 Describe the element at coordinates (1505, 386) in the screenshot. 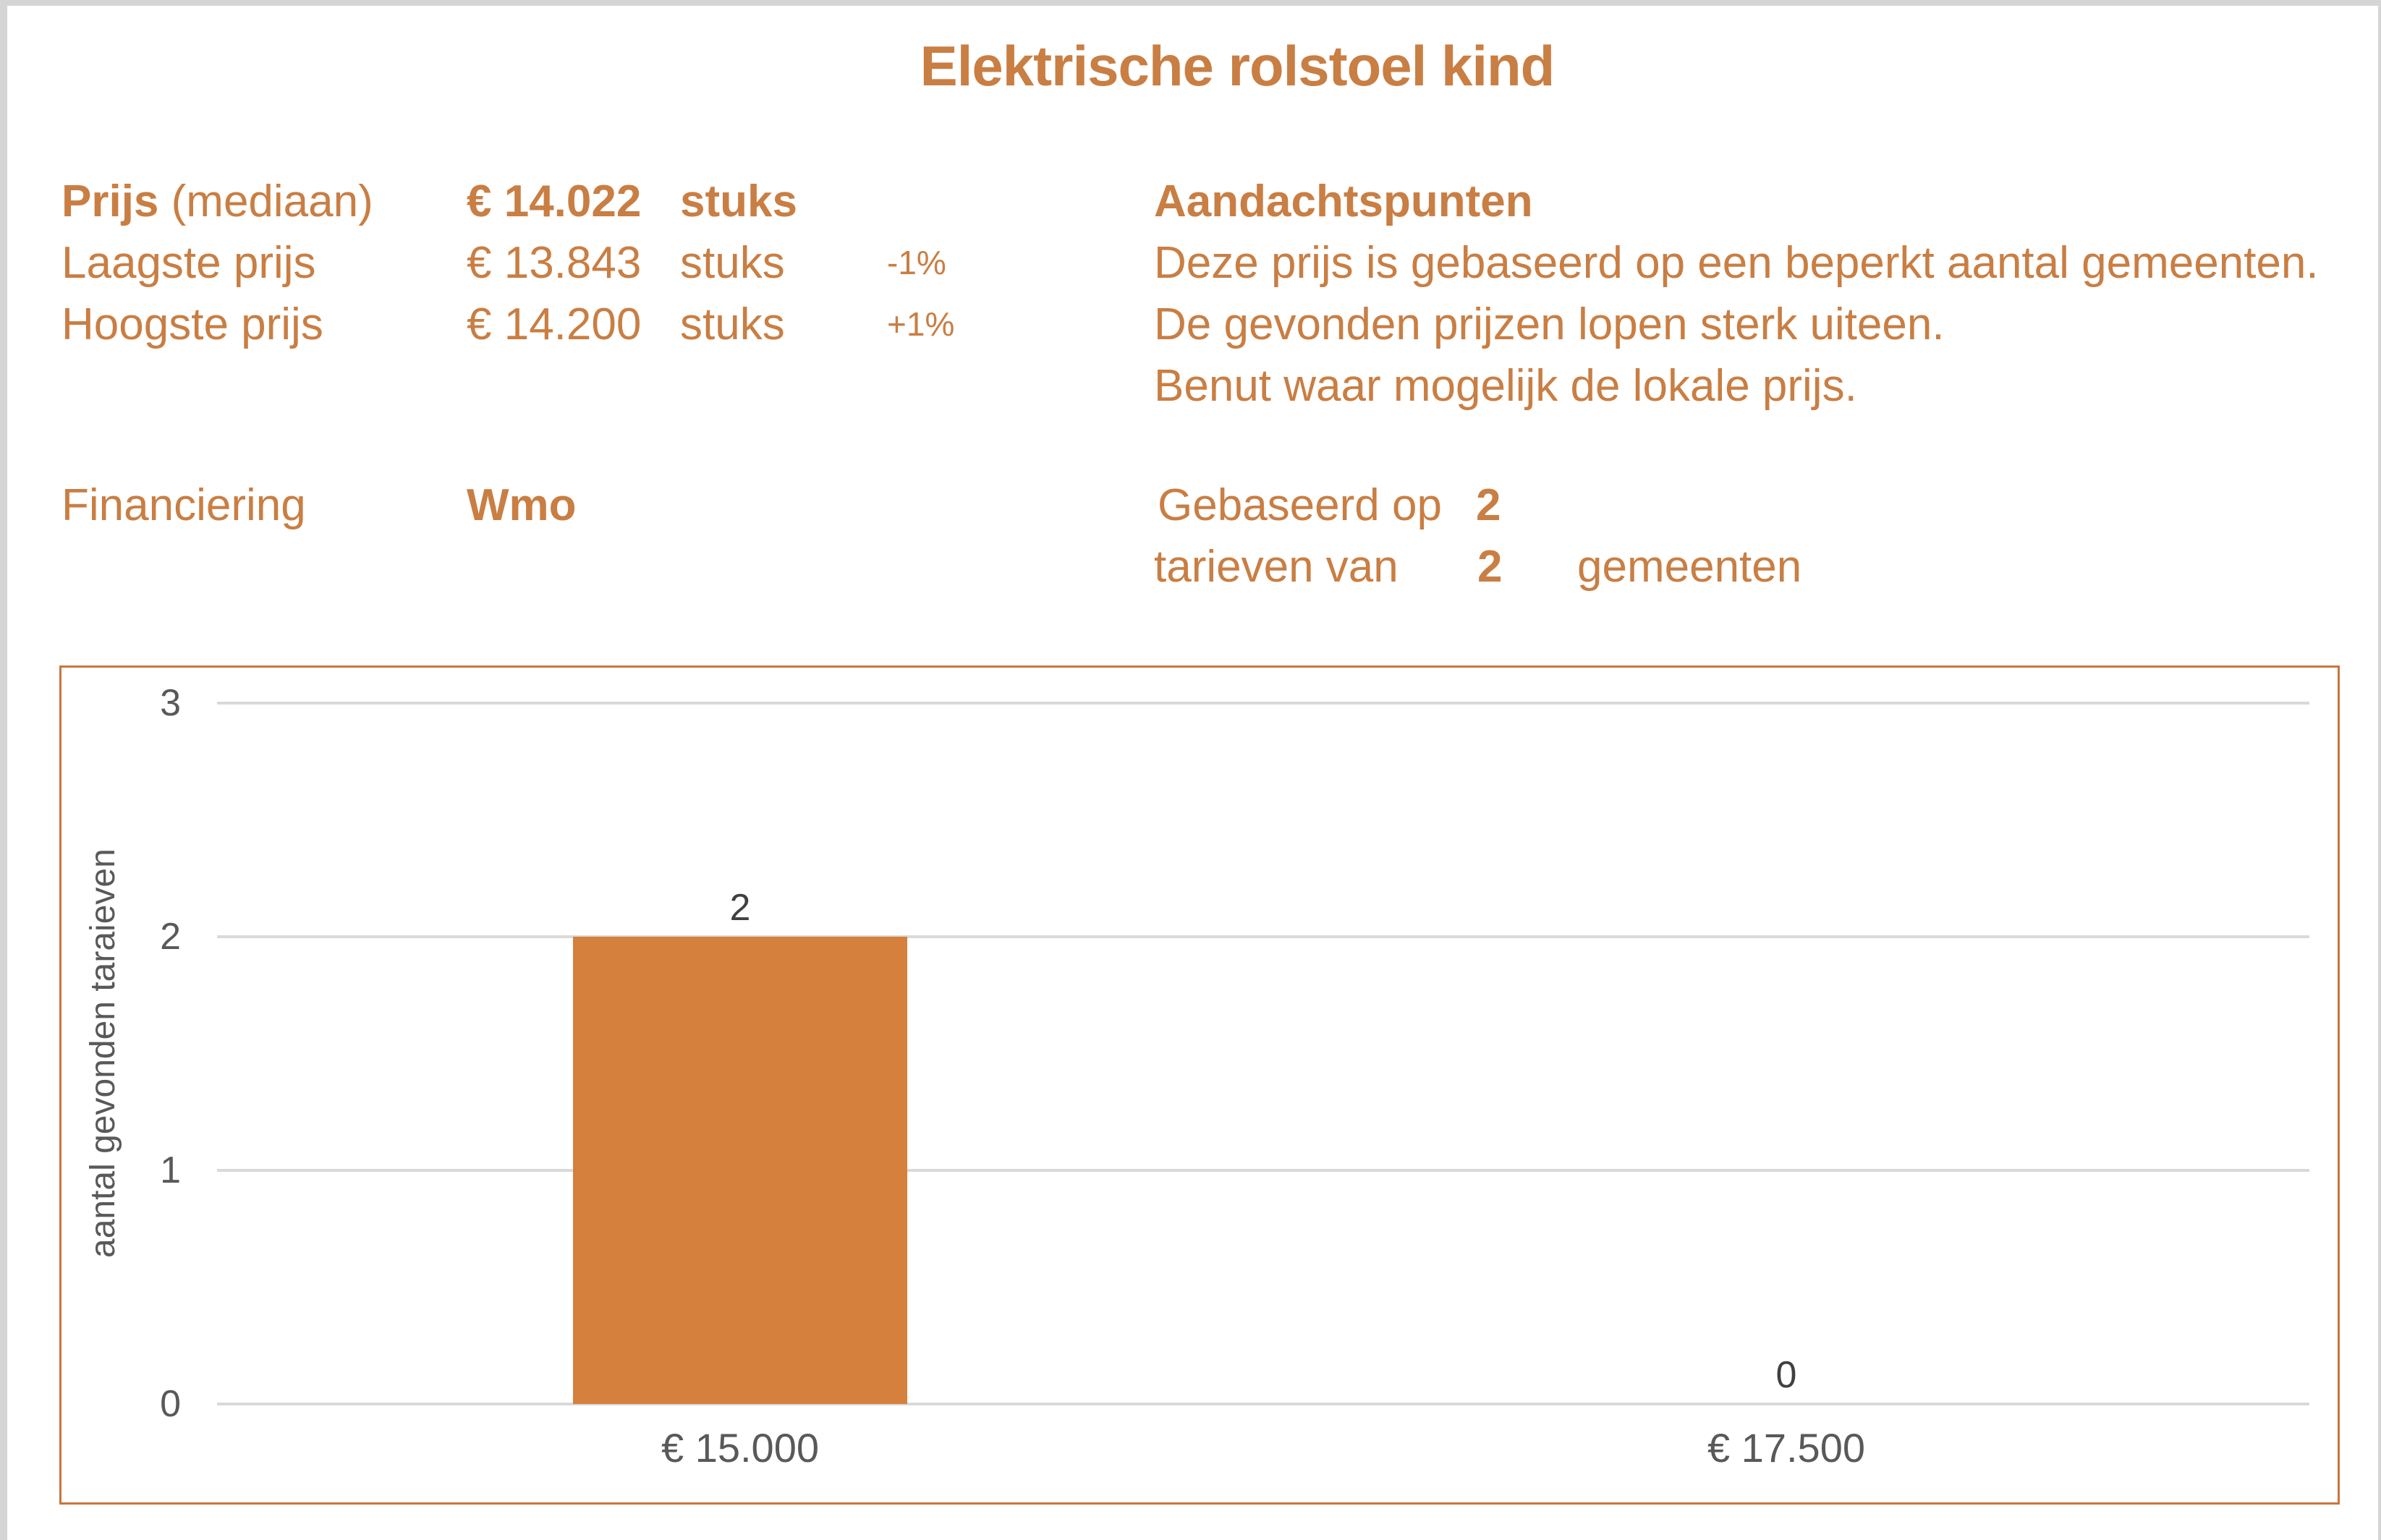

I see `notes-line-3: Benut waar mogelijk de lokale prijs.` at that location.